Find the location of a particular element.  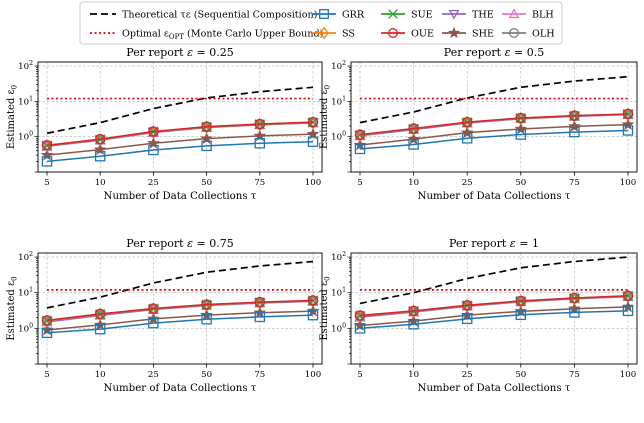

series-line-the is located at coordinates (180, 311).